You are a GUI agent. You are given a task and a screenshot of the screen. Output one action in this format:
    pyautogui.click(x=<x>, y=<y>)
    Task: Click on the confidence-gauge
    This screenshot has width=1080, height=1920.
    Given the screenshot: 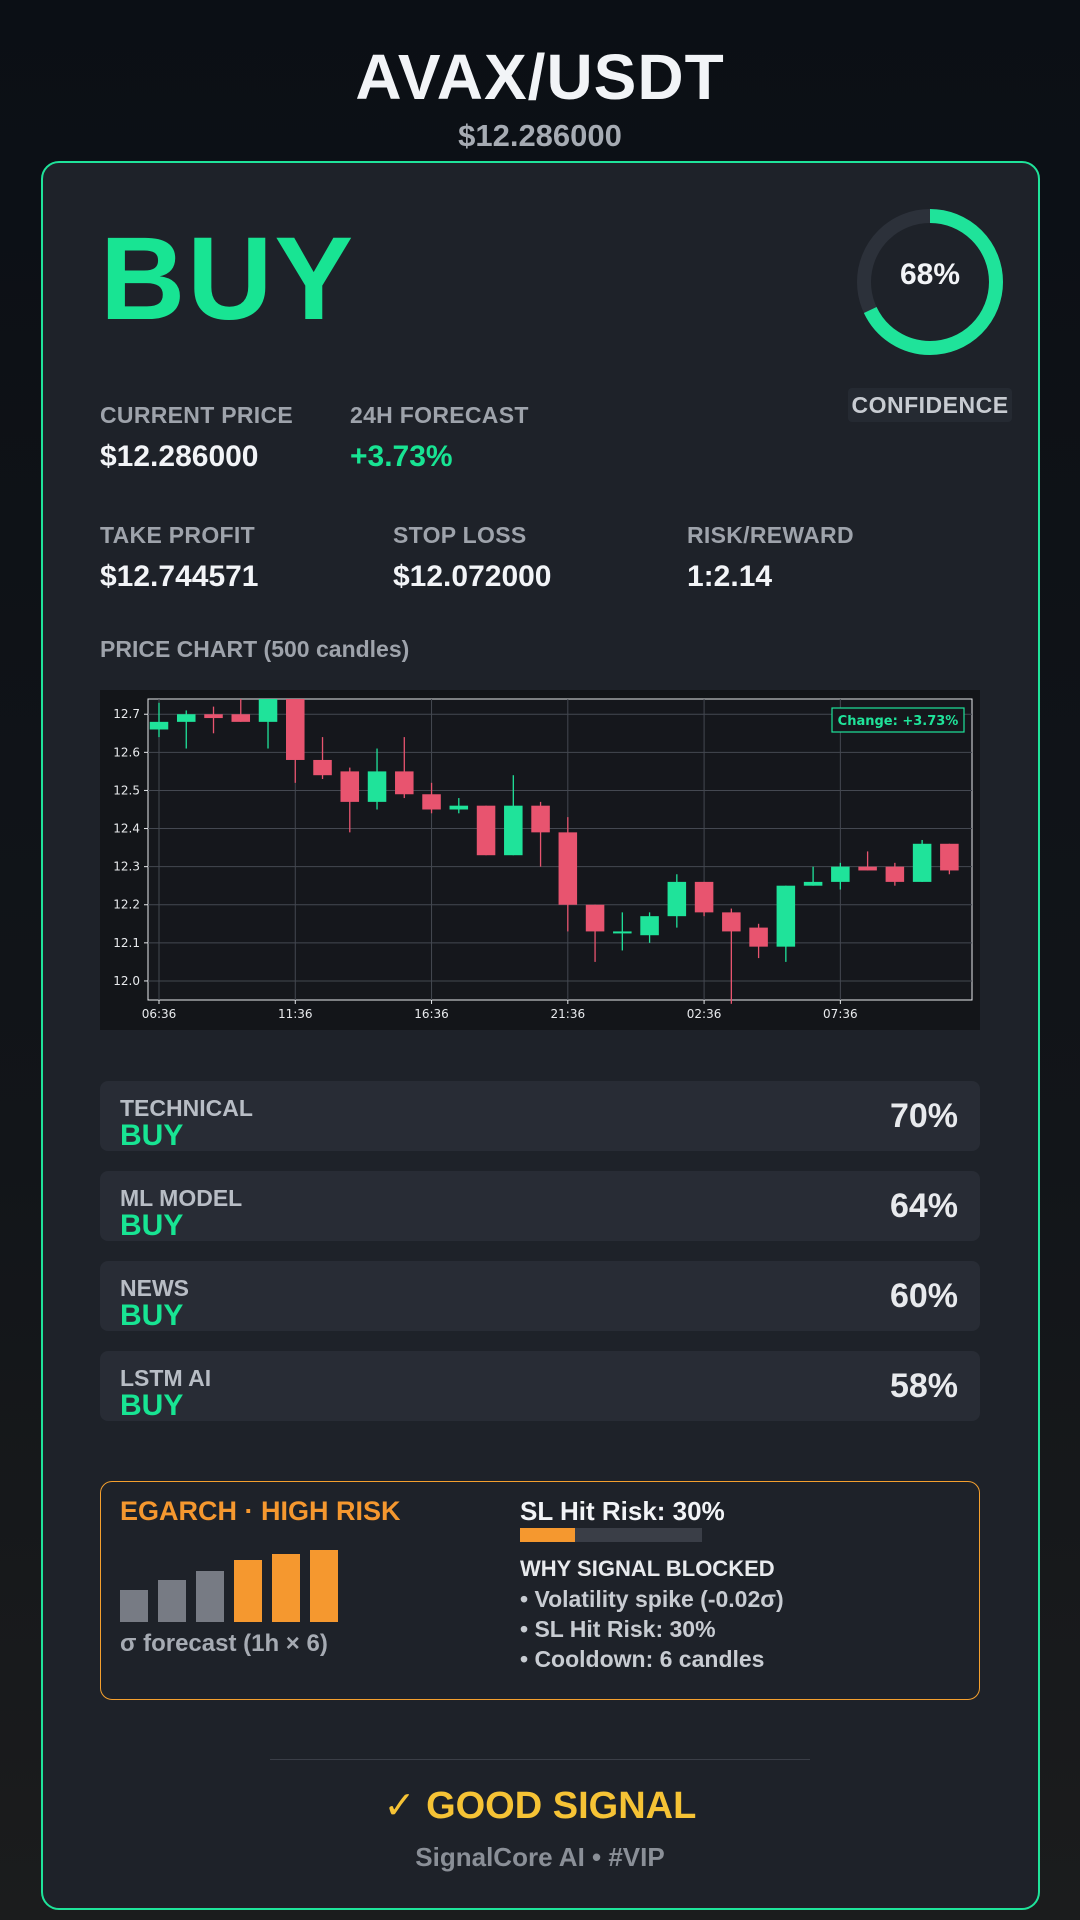 What is the action you would take?
    pyautogui.click(x=930, y=282)
    